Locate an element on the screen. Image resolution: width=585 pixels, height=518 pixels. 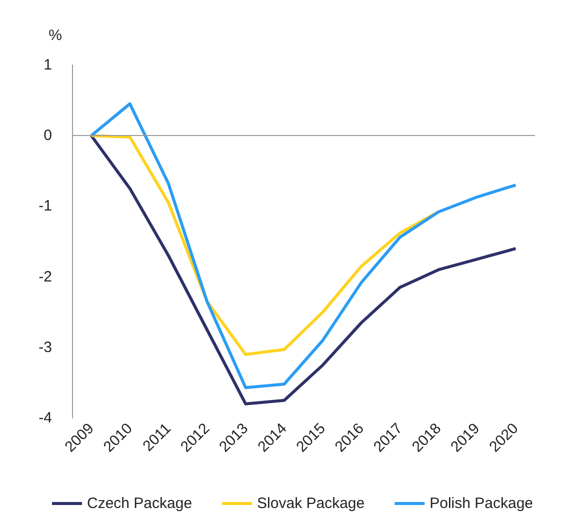
y-tick-label: 0 is located at coordinates (48, 135).